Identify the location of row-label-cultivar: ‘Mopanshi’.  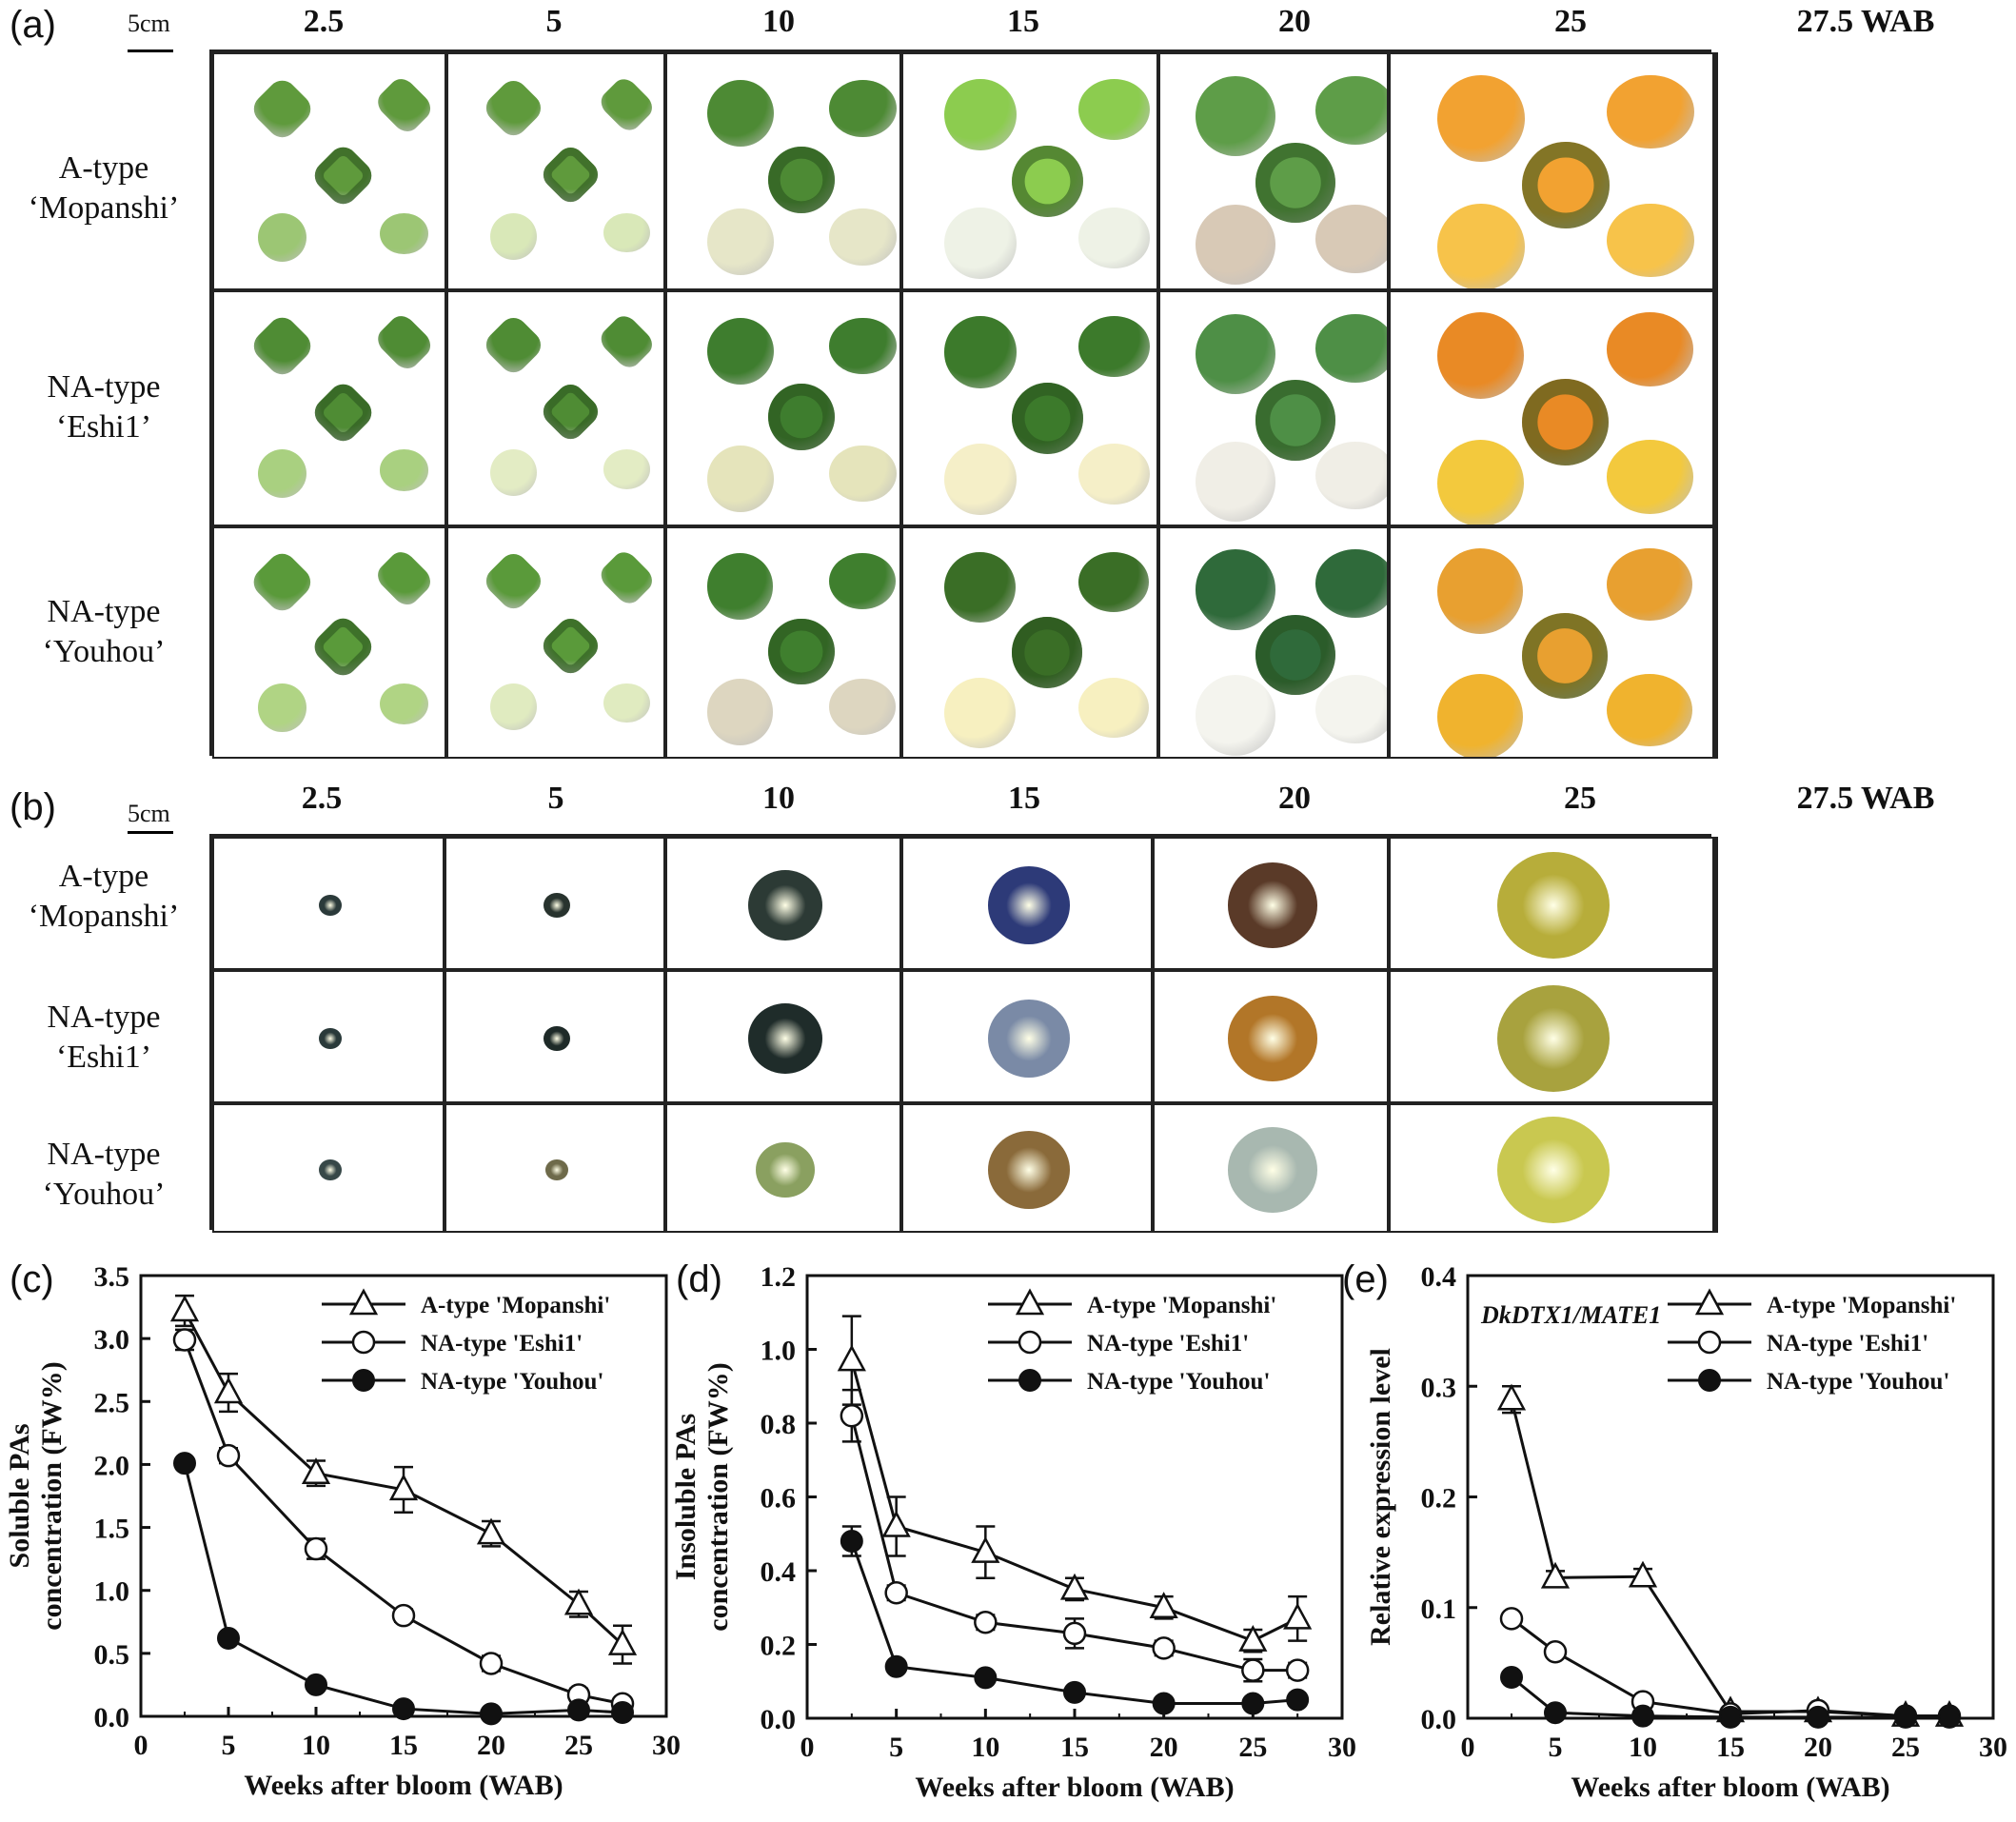
(104, 916).